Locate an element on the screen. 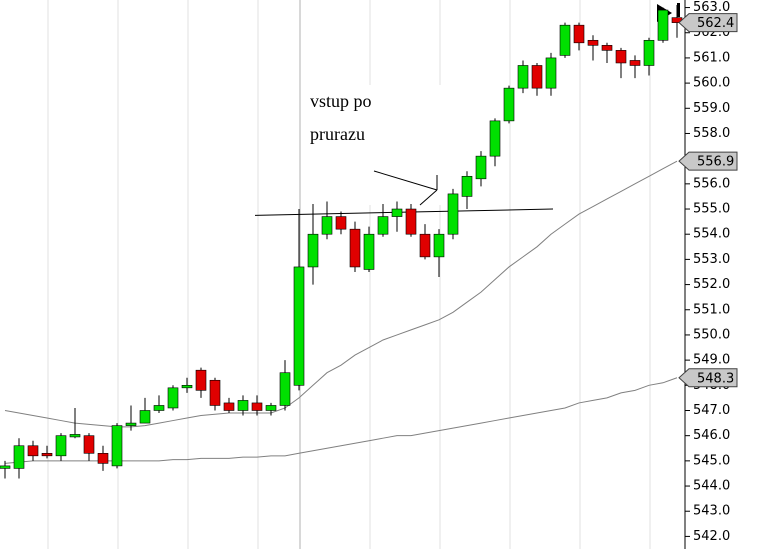 This screenshot has height=549, width=769. y-tick-label: 559.0 is located at coordinates (711, 108).